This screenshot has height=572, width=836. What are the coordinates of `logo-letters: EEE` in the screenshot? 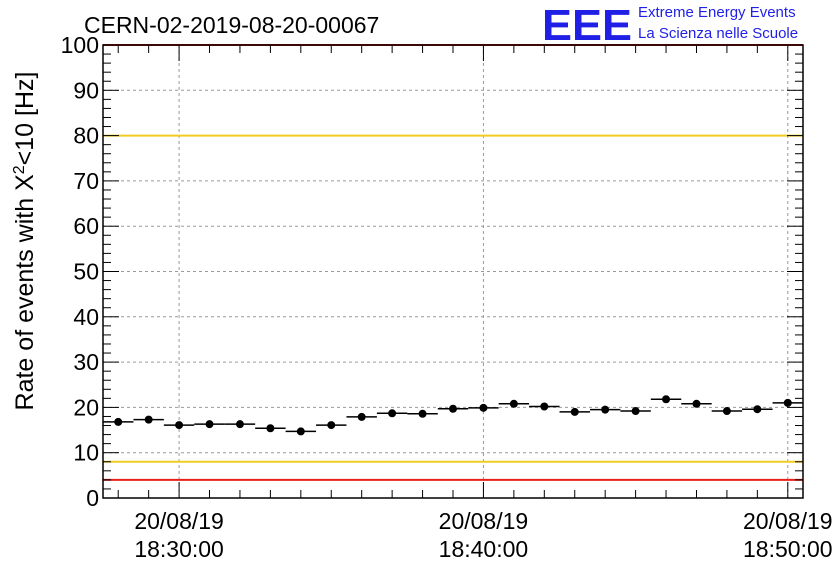 It's located at (587, 25).